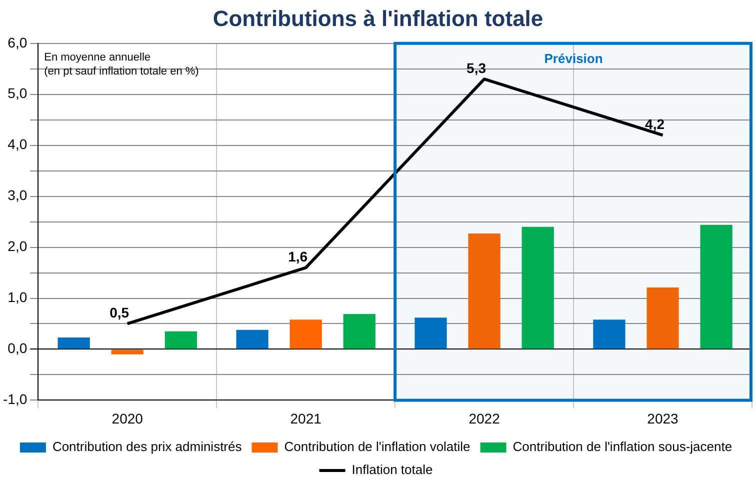  I want to click on y-tick-label: 2,0, so click(18, 246).